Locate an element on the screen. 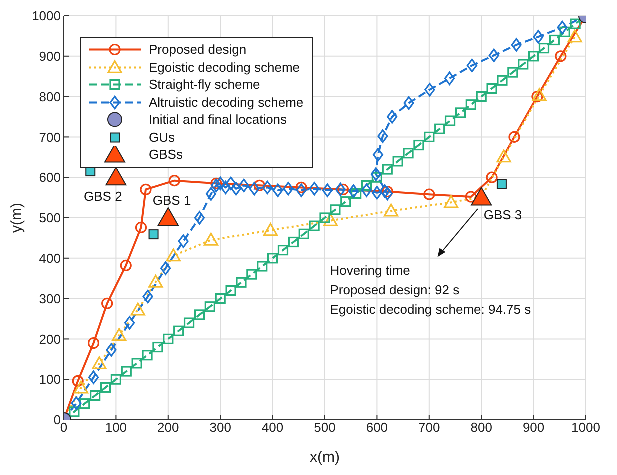 The height and width of the screenshot is (475, 617). legend-label: Altruistic decoding scheme is located at coordinates (226, 102).